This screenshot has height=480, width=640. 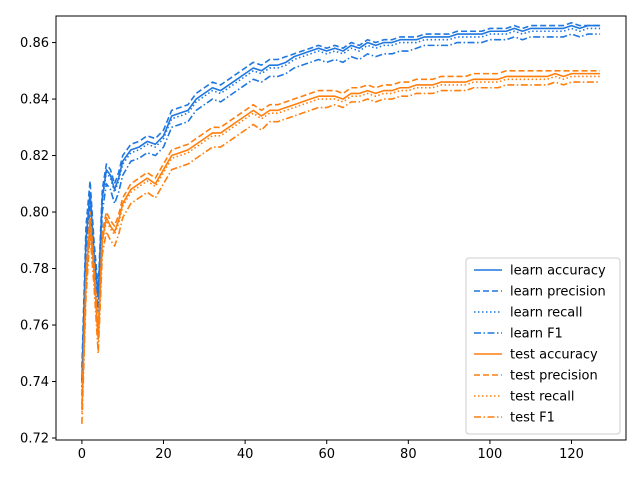 What do you see at coordinates (554, 355) in the screenshot?
I see `legend-label-test-accuracy: test accuracy` at bounding box center [554, 355].